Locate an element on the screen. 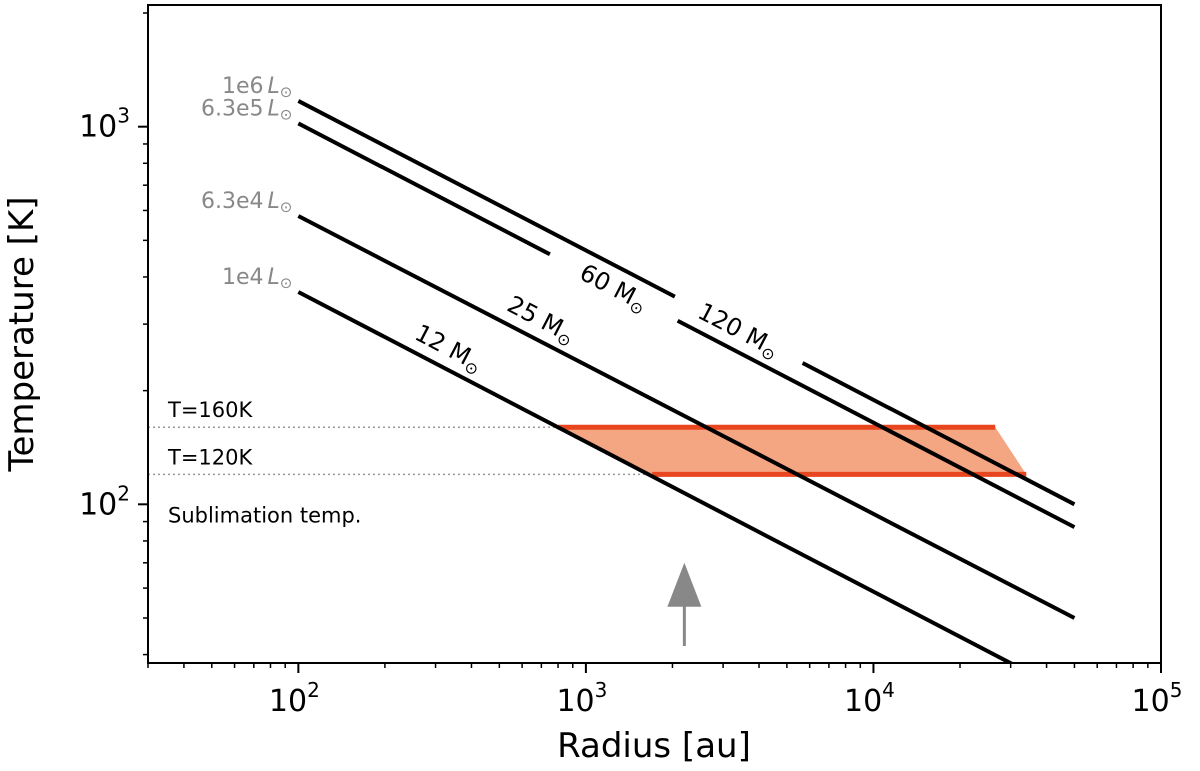 The width and height of the screenshot is (1200, 771). x-tick-label-1: 10³ is located at coordinates (581, 698).